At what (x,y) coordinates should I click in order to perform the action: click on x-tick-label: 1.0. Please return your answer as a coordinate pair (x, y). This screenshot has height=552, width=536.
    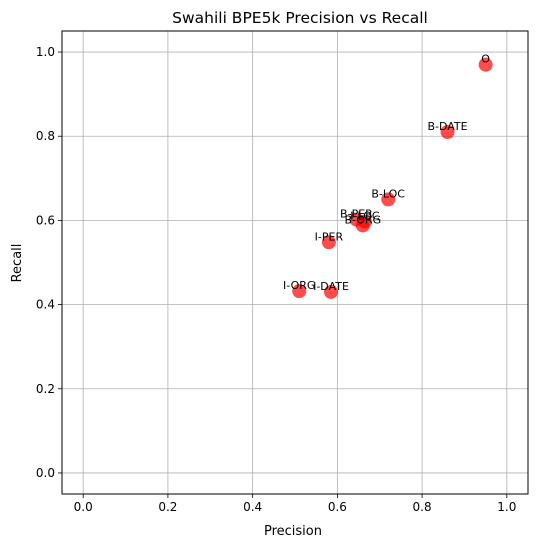
    Looking at the image, I should click on (506, 507).